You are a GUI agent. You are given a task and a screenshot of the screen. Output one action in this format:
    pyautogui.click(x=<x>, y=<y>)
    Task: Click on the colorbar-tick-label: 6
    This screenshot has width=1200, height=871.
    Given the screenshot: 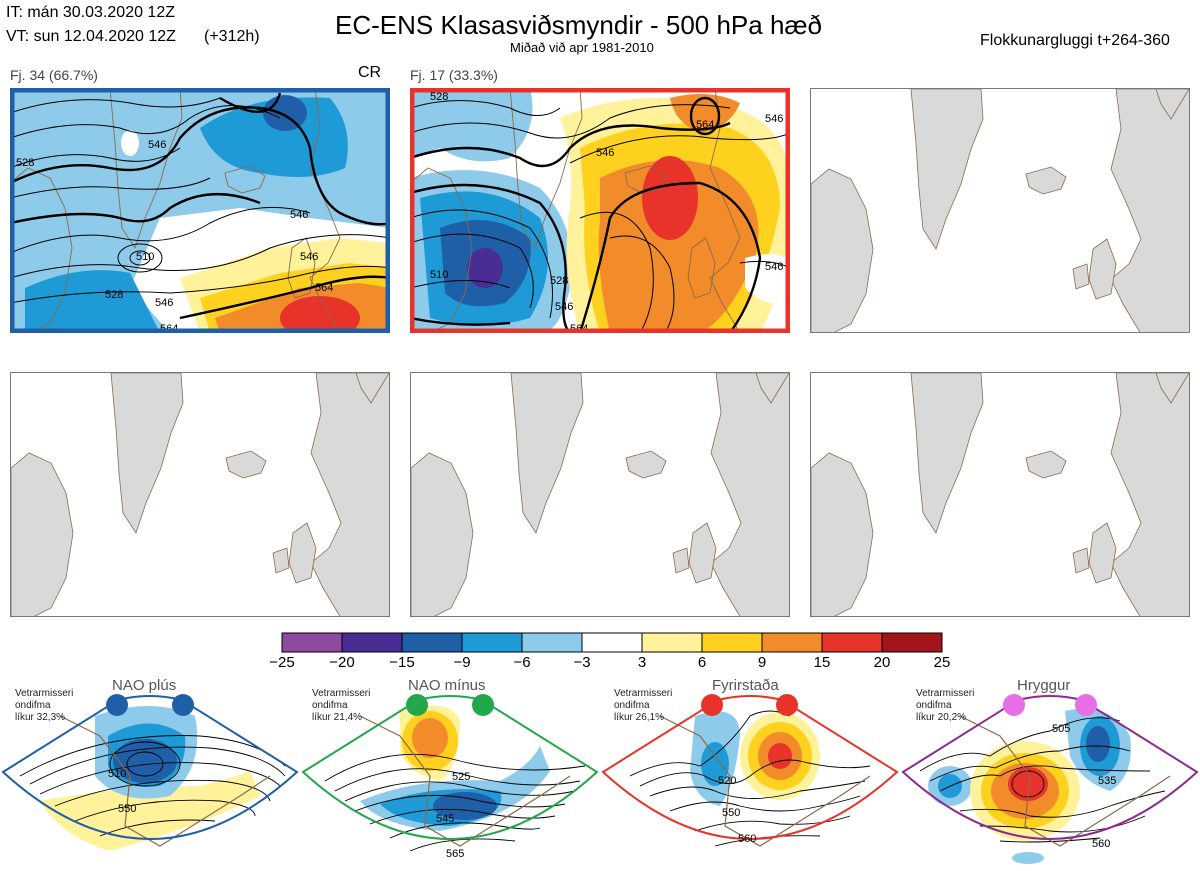 What is the action you would take?
    pyautogui.click(x=702, y=662)
    